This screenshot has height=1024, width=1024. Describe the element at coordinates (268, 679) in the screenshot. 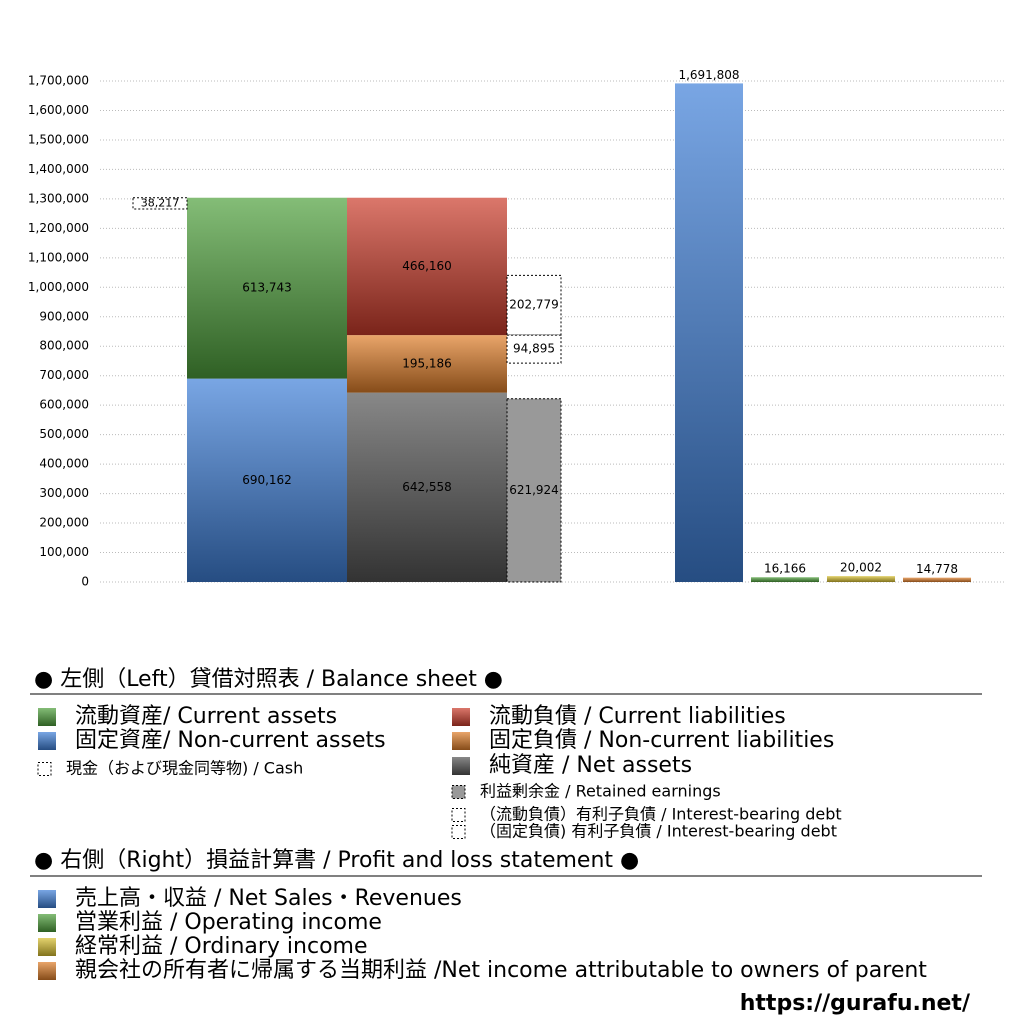

I see `balance-sheet-title: ● 左側（Left）貸借対照表 / Balance sheet ●` at that location.